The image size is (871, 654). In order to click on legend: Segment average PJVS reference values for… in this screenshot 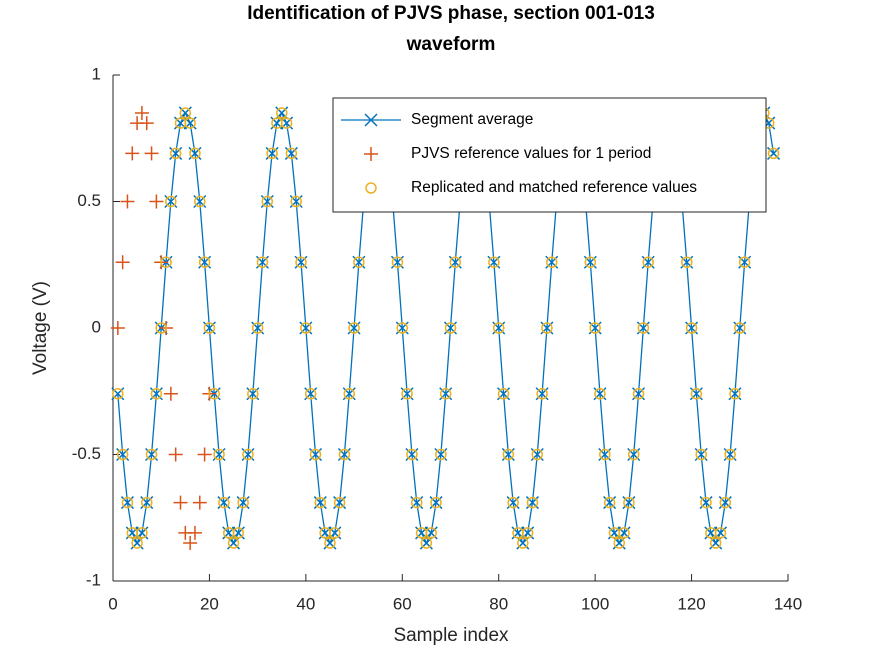, I will do `click(549, 155)`.